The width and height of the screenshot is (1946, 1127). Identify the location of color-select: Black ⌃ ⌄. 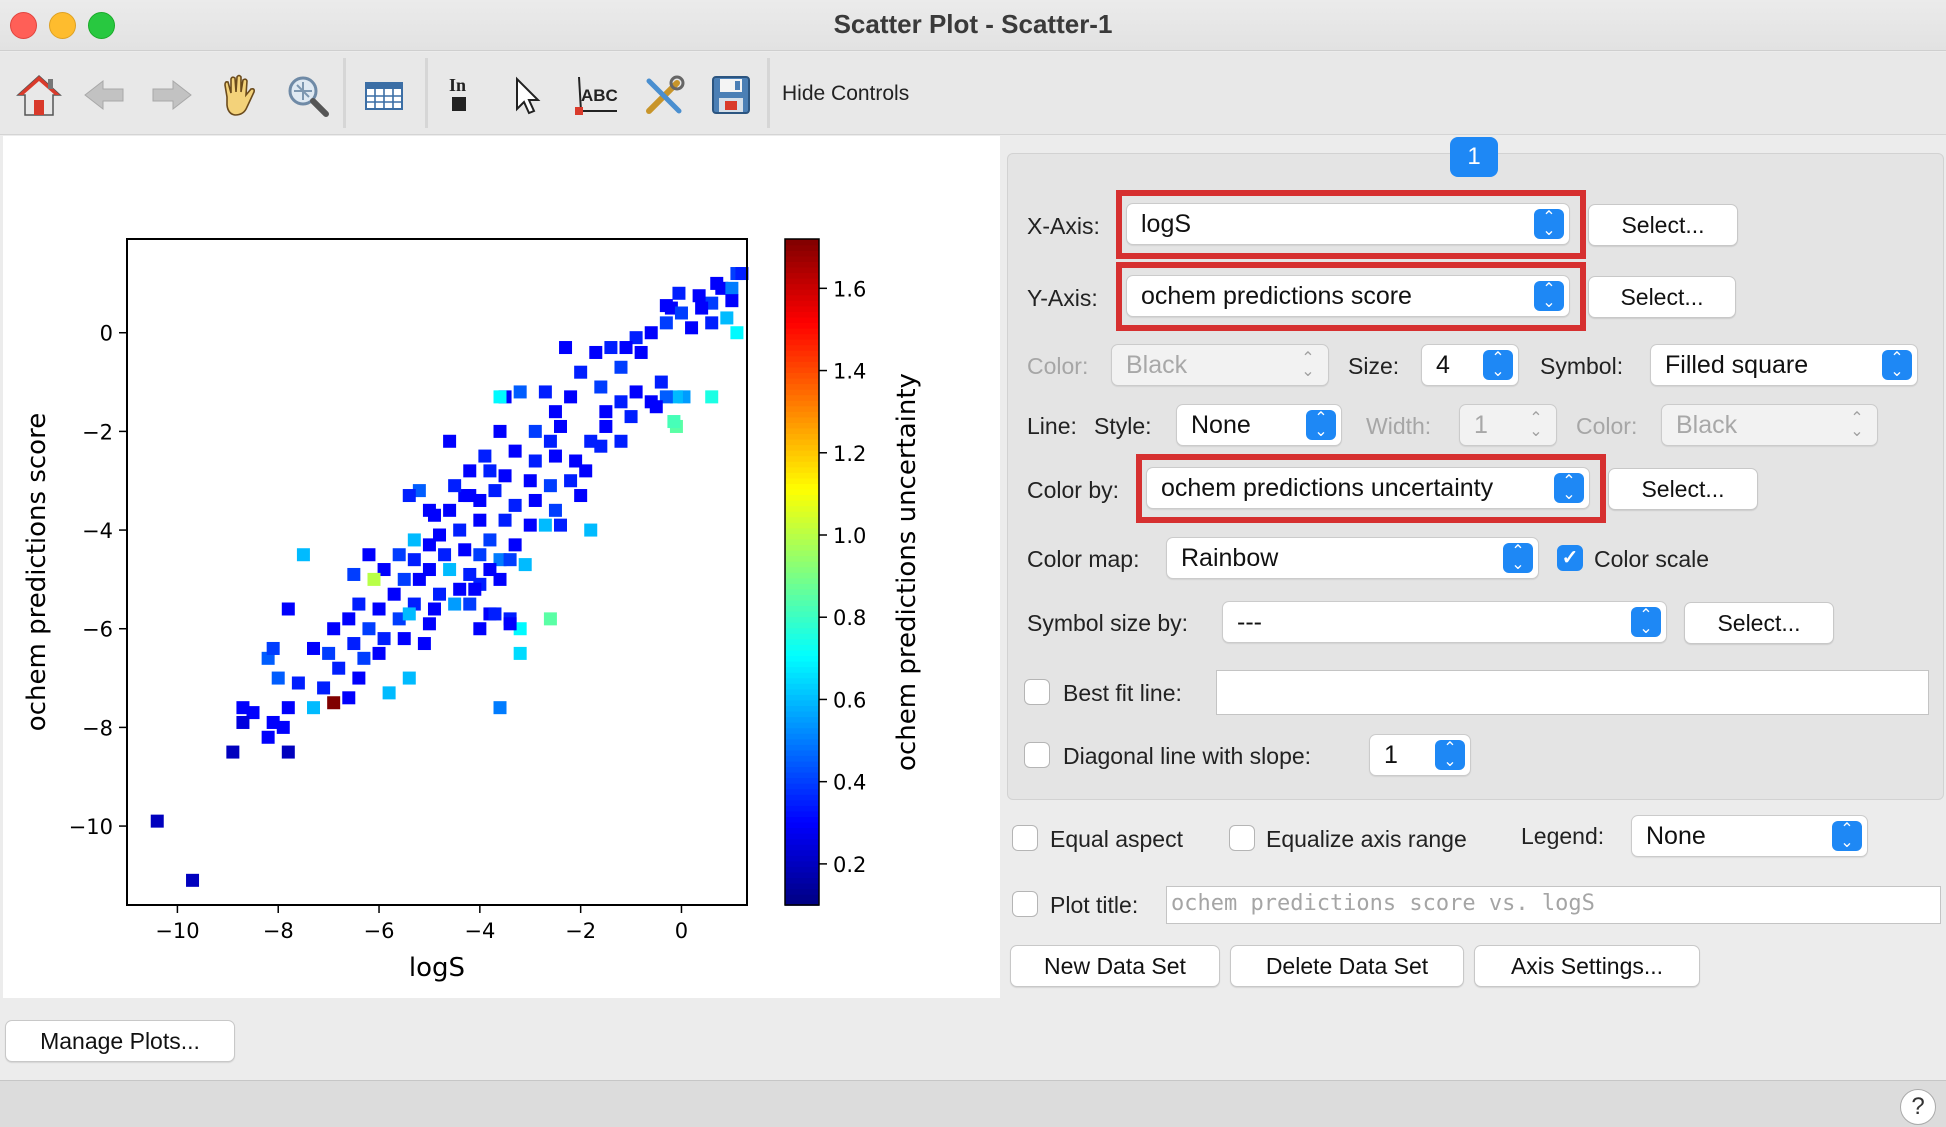
(1220, 365).